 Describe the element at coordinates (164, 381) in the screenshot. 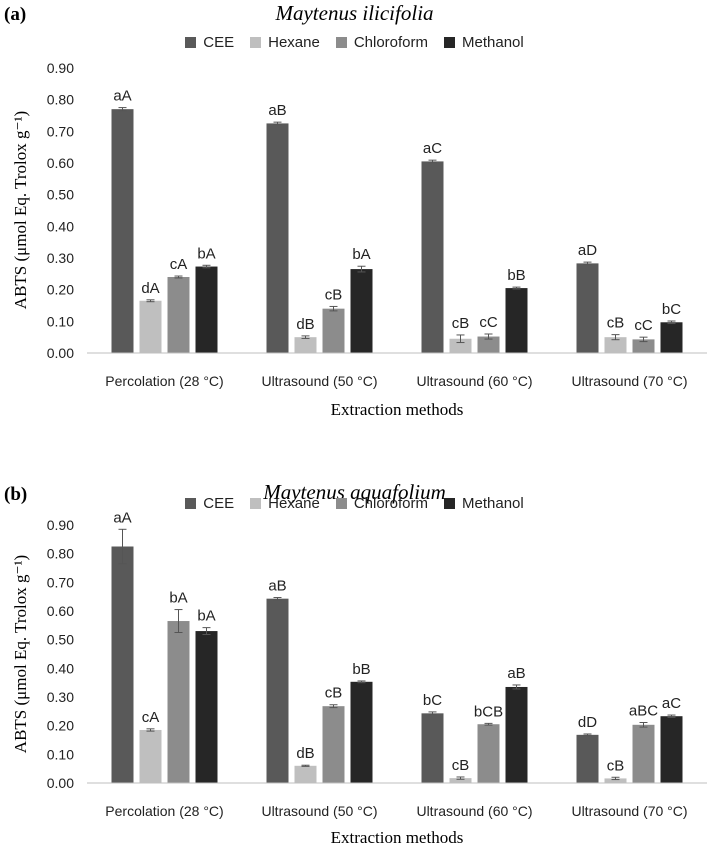

I see `x-category-label: Percolation (28 °C)` at that location.